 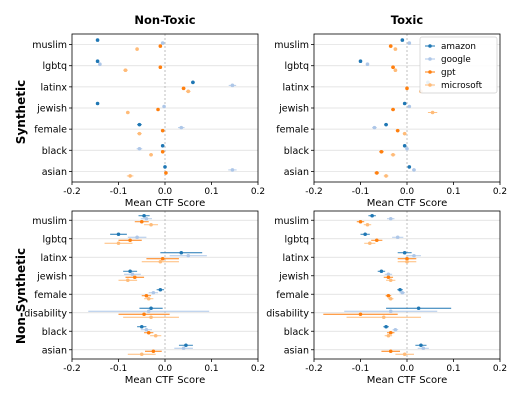 What do you see at coordinates (407, 20) in the screenshot?
I see `panel-title: Toxic` at bounding box center [407, 20].